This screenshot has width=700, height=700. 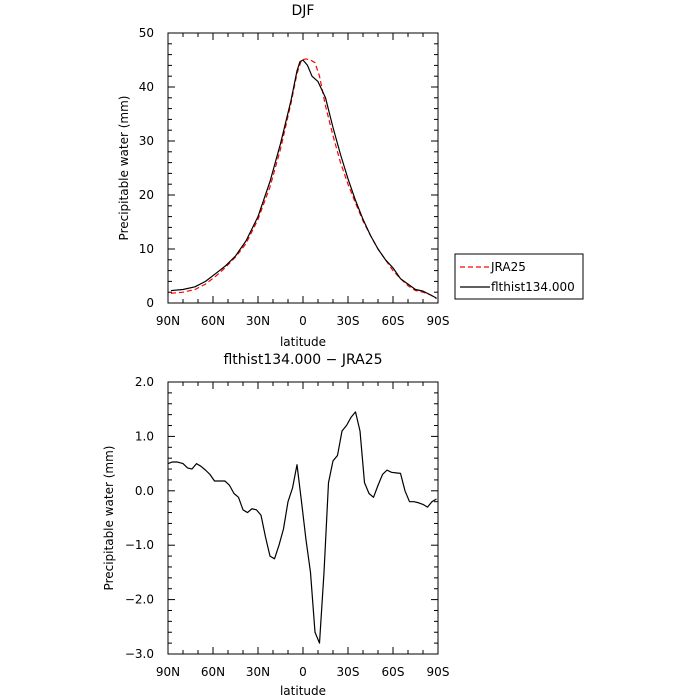 I want to click on top-y-tick-label: 30, so click(x=146, y=141).